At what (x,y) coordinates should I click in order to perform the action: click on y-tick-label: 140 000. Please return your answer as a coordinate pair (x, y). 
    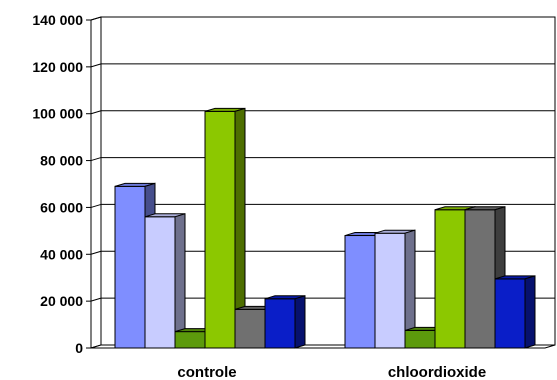
    Looking at the image, I should click on (57, 20).